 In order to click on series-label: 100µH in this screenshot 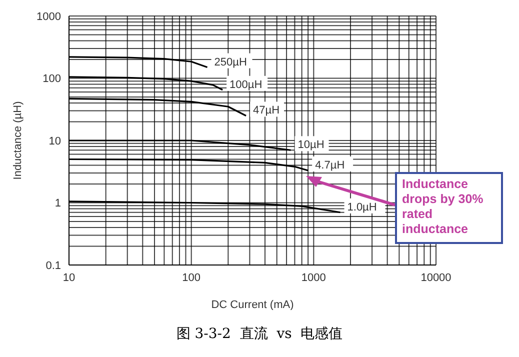, I will do `click(246, 84)`.